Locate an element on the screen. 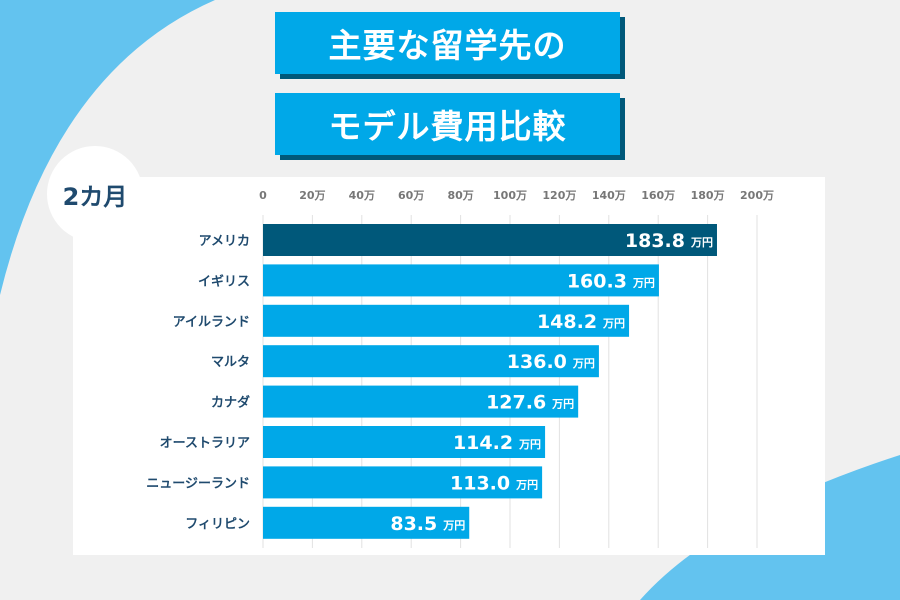 The width and height of the screenshot is (900, 600). background-arc-top-left is located at coordinates (107, 147).